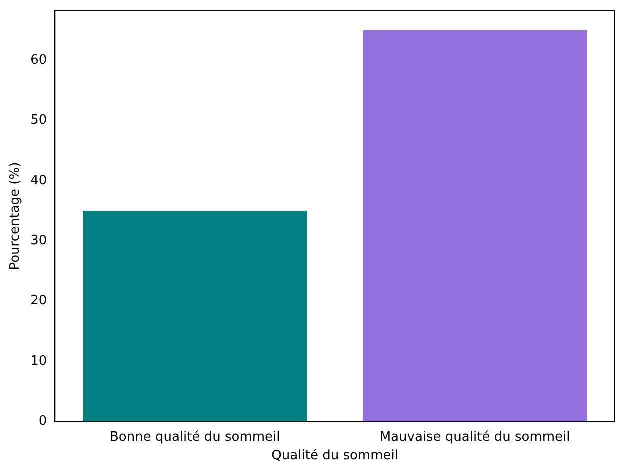 The width and height of the screenshot is (618, 468). Describe the element at coordinates (39, 361) in the screenshot. I see `y-tick-label: 10` at that location.